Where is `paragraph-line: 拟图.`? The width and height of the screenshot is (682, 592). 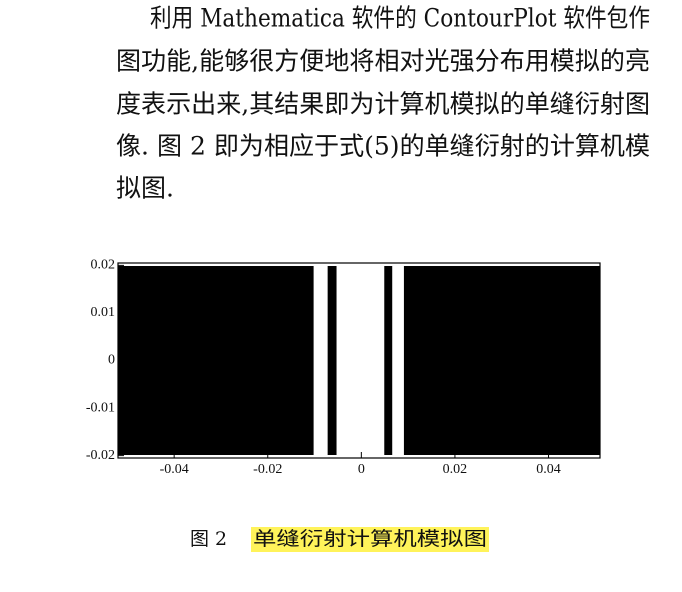 paragraph-line: 拟图. is located at coordinates (145, 188).